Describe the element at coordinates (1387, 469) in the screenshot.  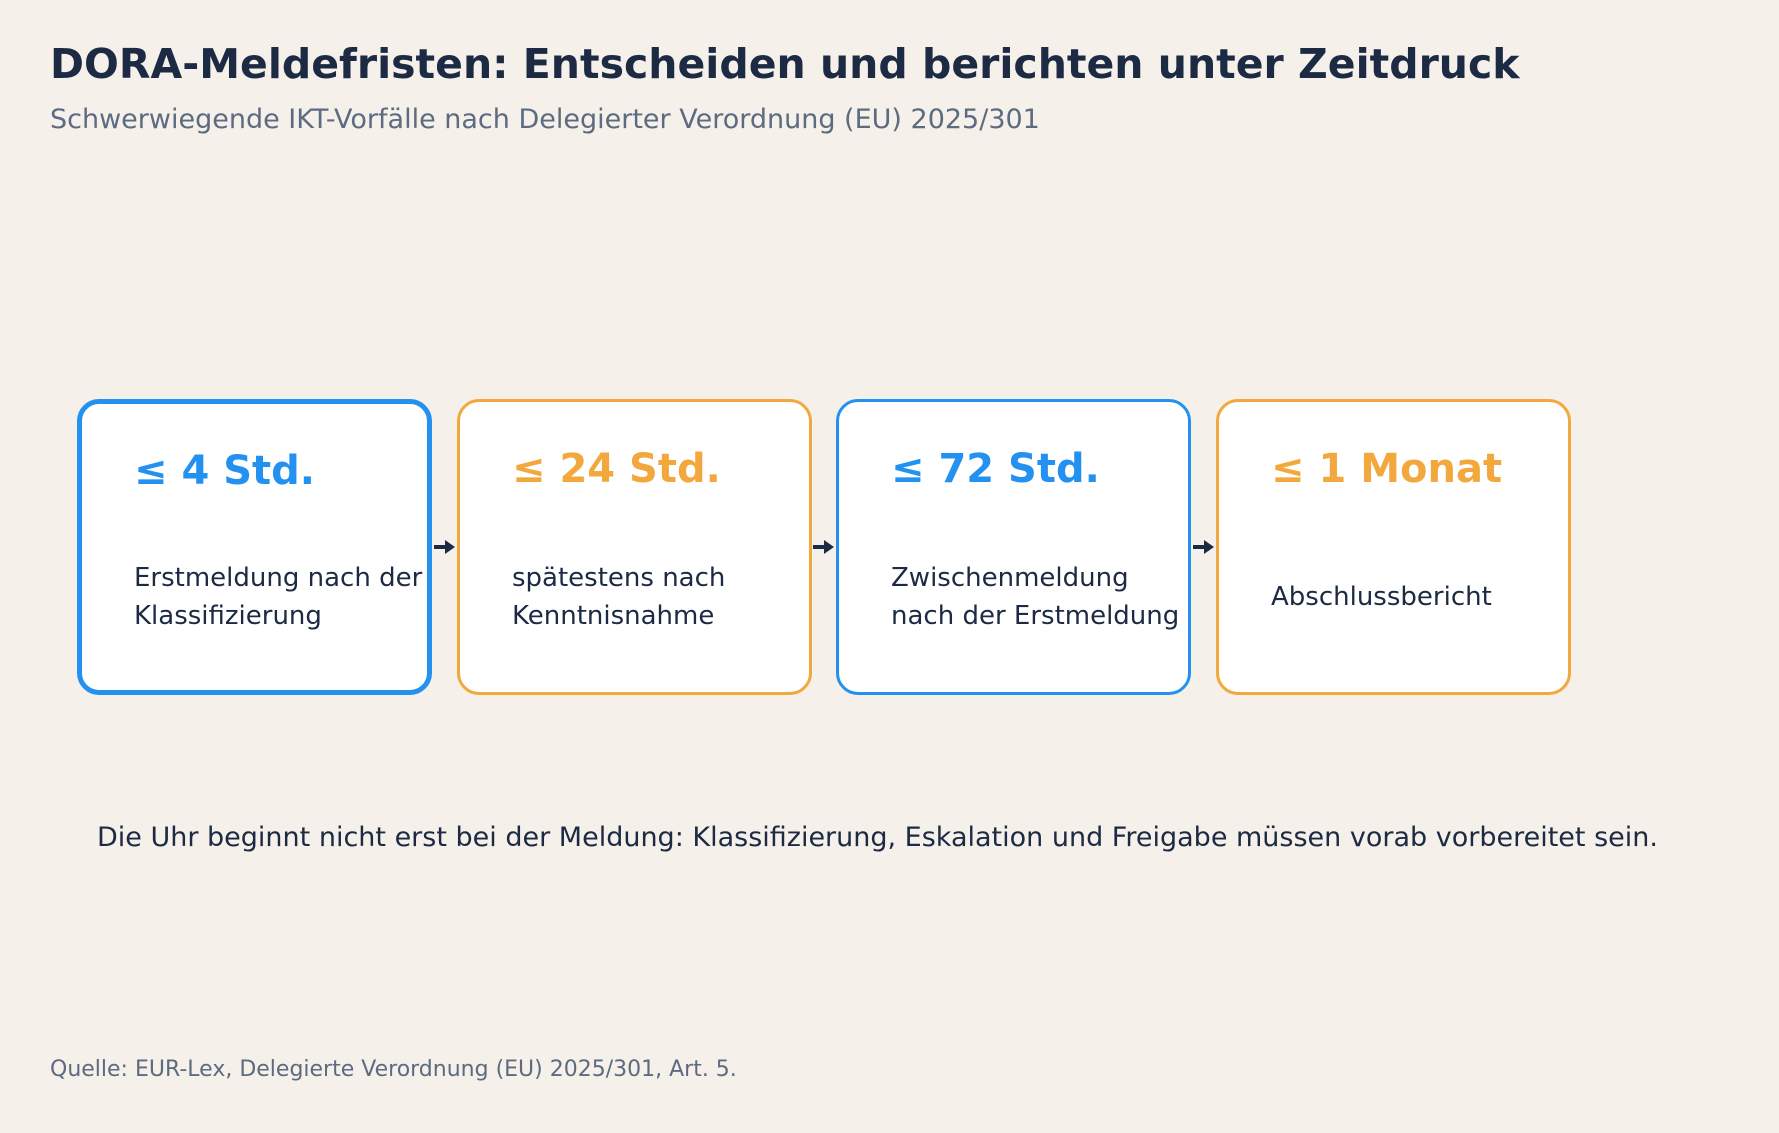
I see `step-deadline-4: ≤ 1 Monat` at that location.